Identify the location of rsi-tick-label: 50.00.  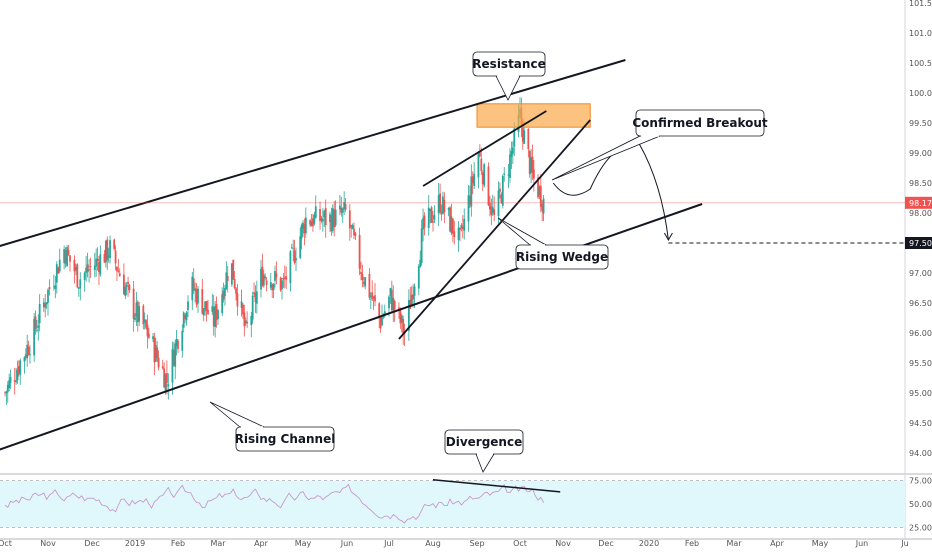
(920, 504).